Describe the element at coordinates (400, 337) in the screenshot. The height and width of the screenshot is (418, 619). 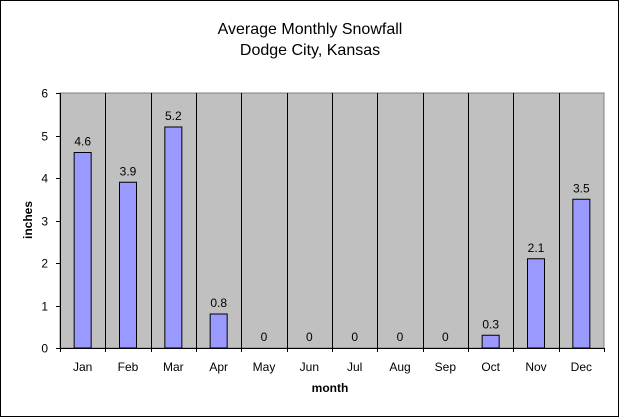
I see `data-label-aug: 0` at that location.